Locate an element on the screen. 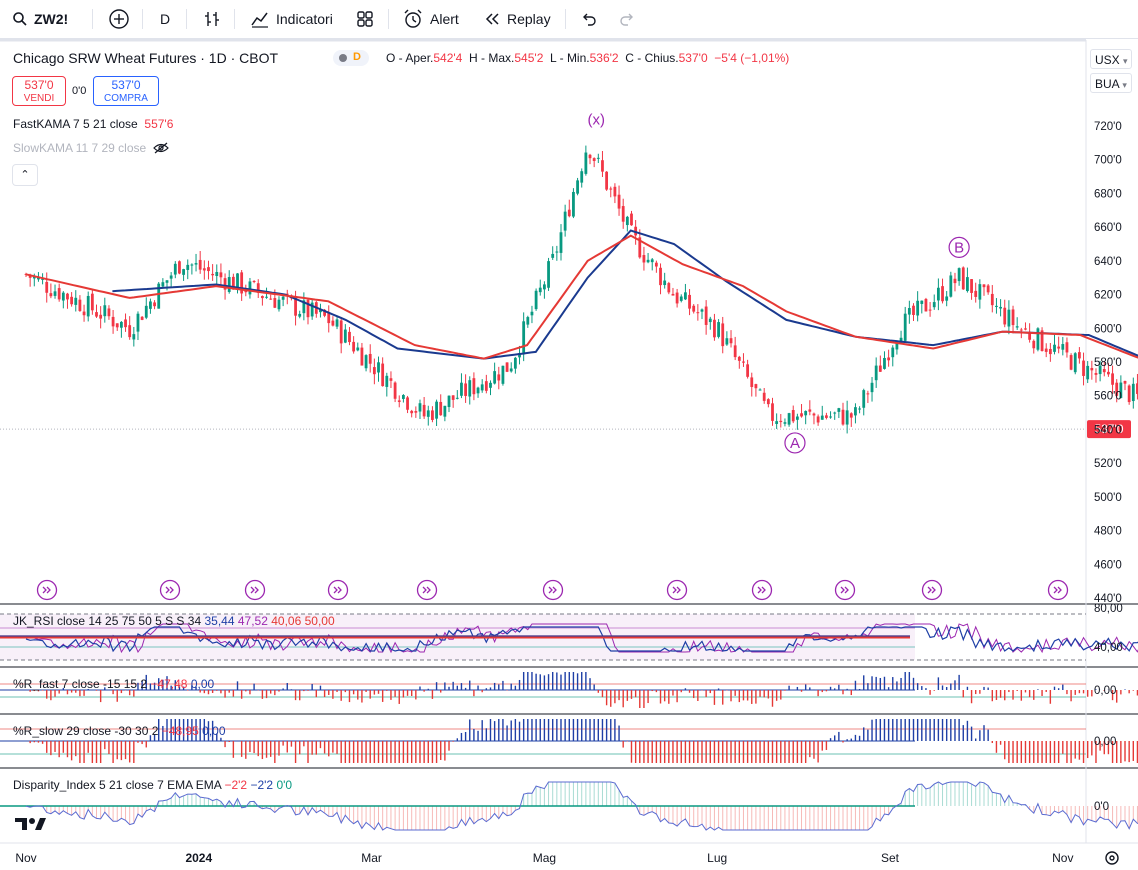 The width and height of the screenshot is (1138, 870). chart-type-button is located at coordinates (212, 19).